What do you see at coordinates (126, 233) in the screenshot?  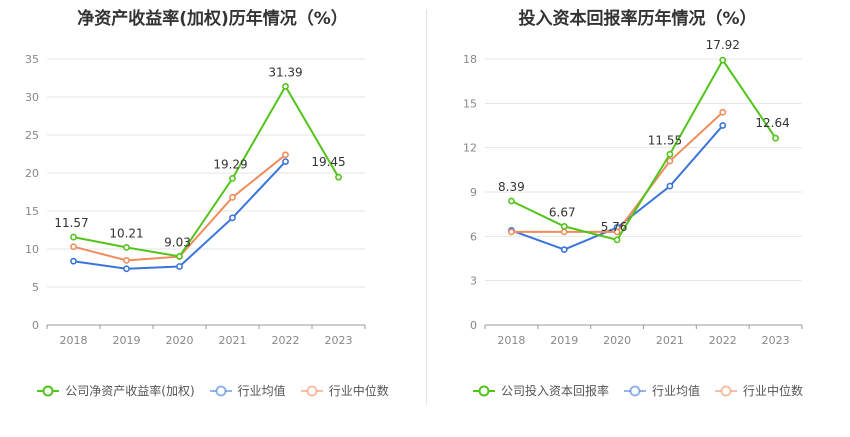 I see `data-label: 10.21` at bounding box center [126, 233].